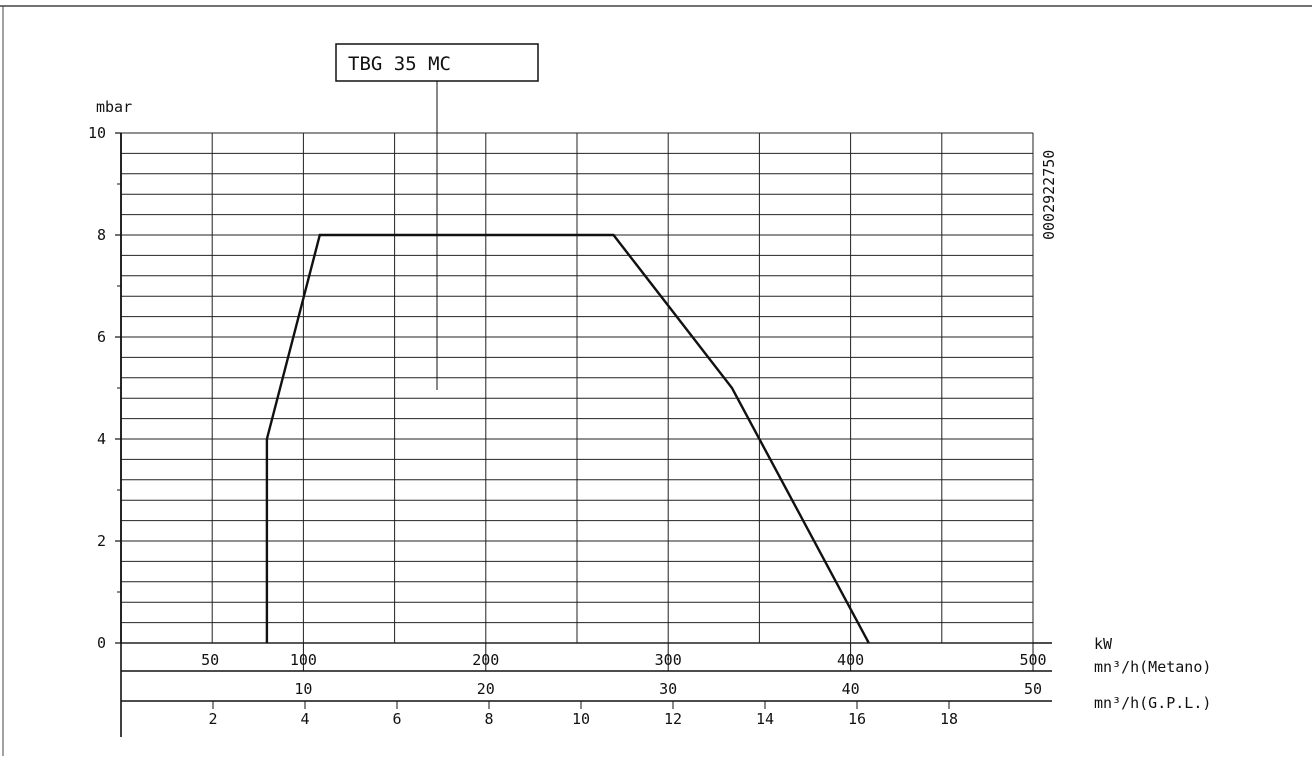 The image size is (1312, 761). I want to click on x-tick-label-gpl: 2, so click(212, 719).